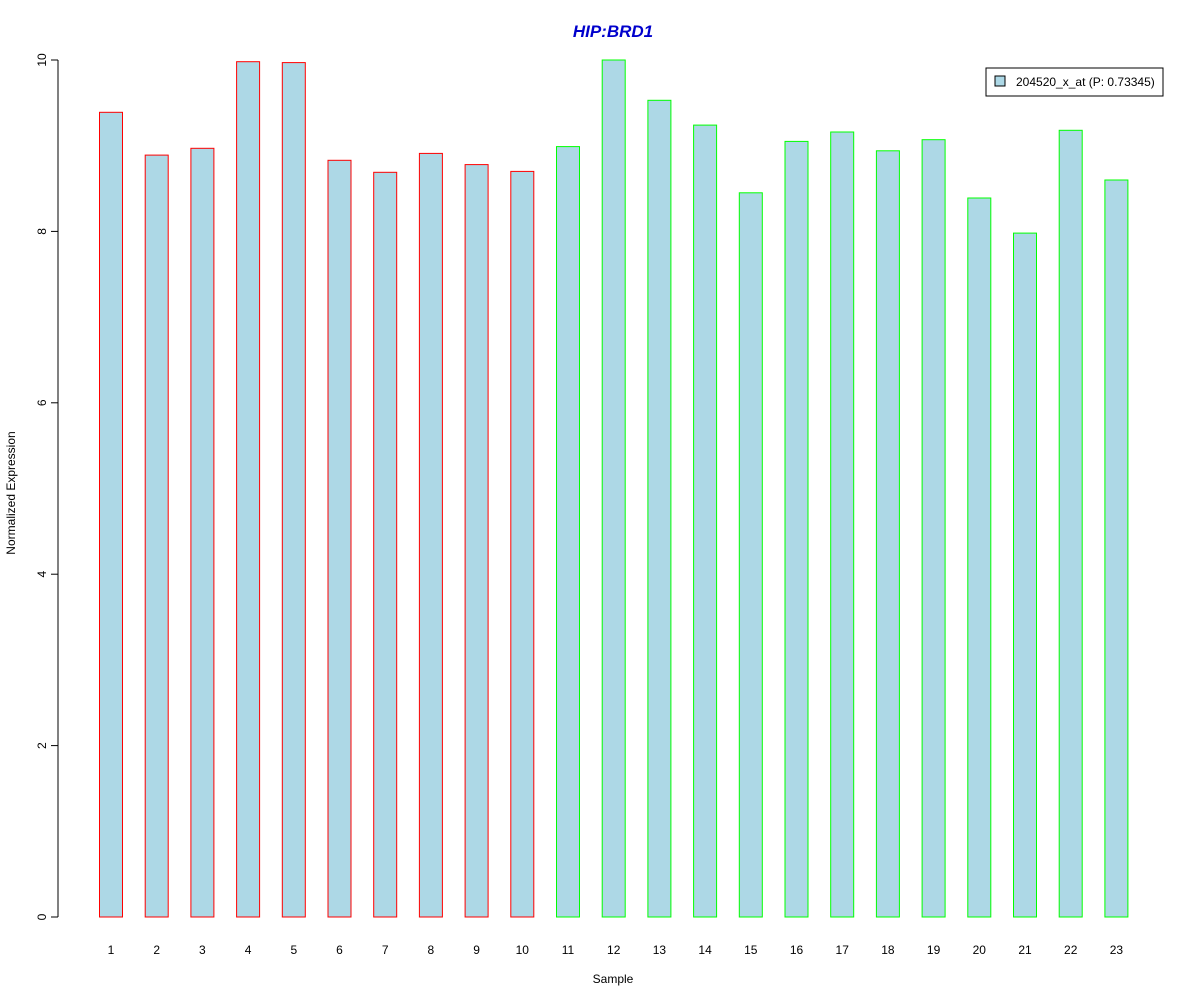  Describe the element at coordinates (476, 950) in the screenshot. I see `x-tick-label: 9` at that location.